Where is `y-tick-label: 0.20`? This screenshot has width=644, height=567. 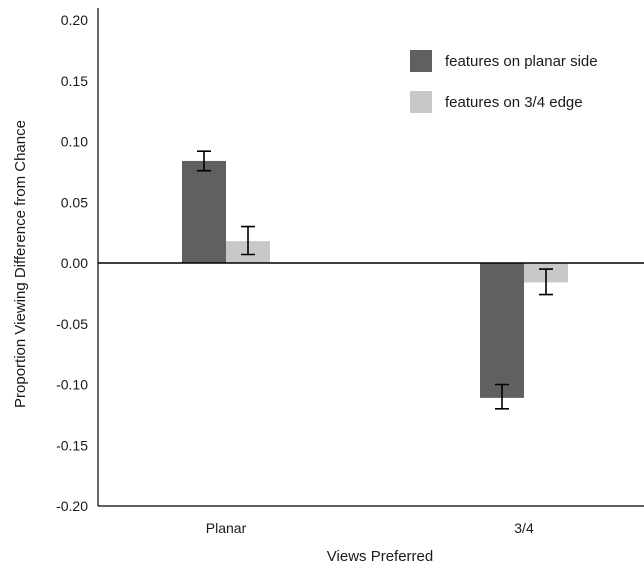
y-tick-label: 0.20 is located at coordinates (74, 20).